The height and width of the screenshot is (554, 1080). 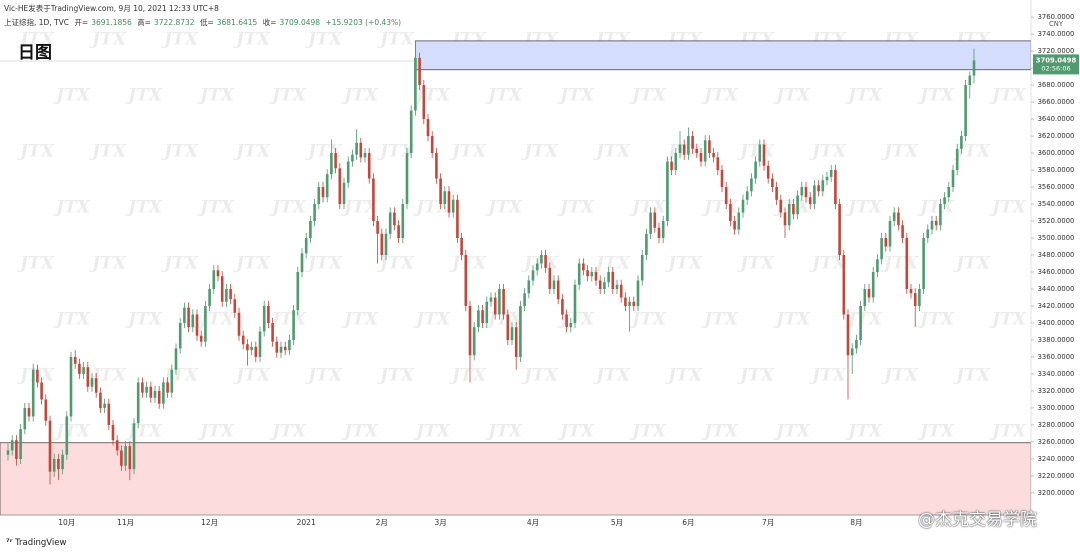 I want to click on price-axis-bg, so click(x=1055, y=277).